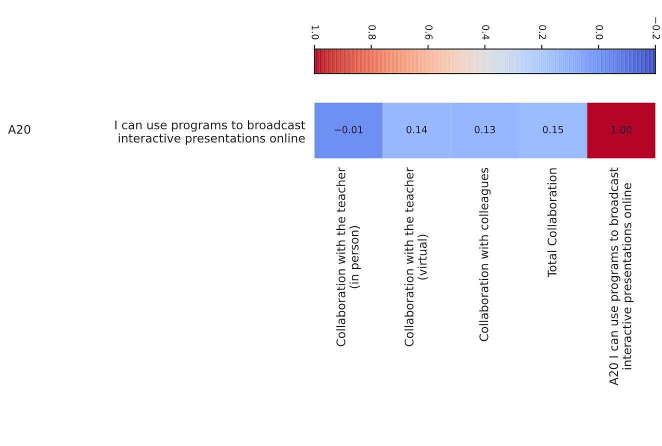  Describe the element at coordinates (600, 32) in the screenshot. I see `color-bar-label: 0.0` at that location.